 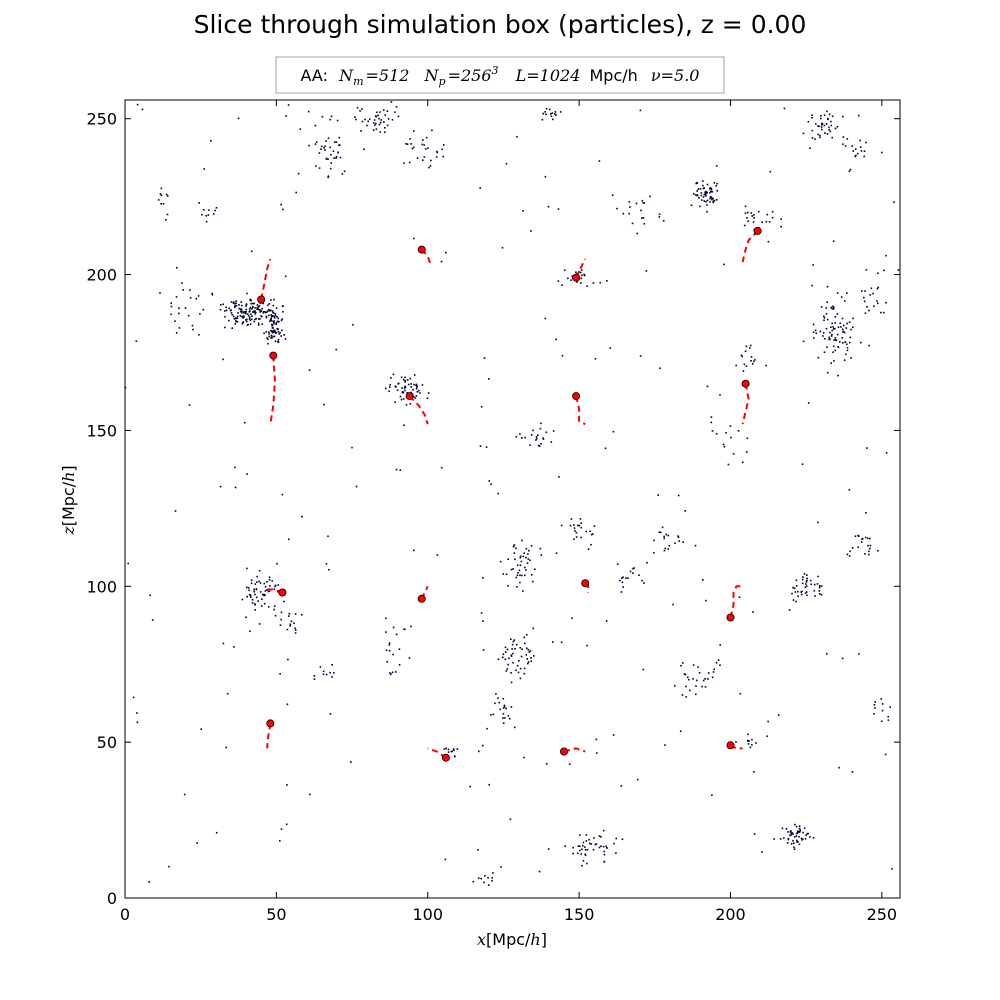 I want to click on legend-np-exp: 3, so click(x=495, y=70).